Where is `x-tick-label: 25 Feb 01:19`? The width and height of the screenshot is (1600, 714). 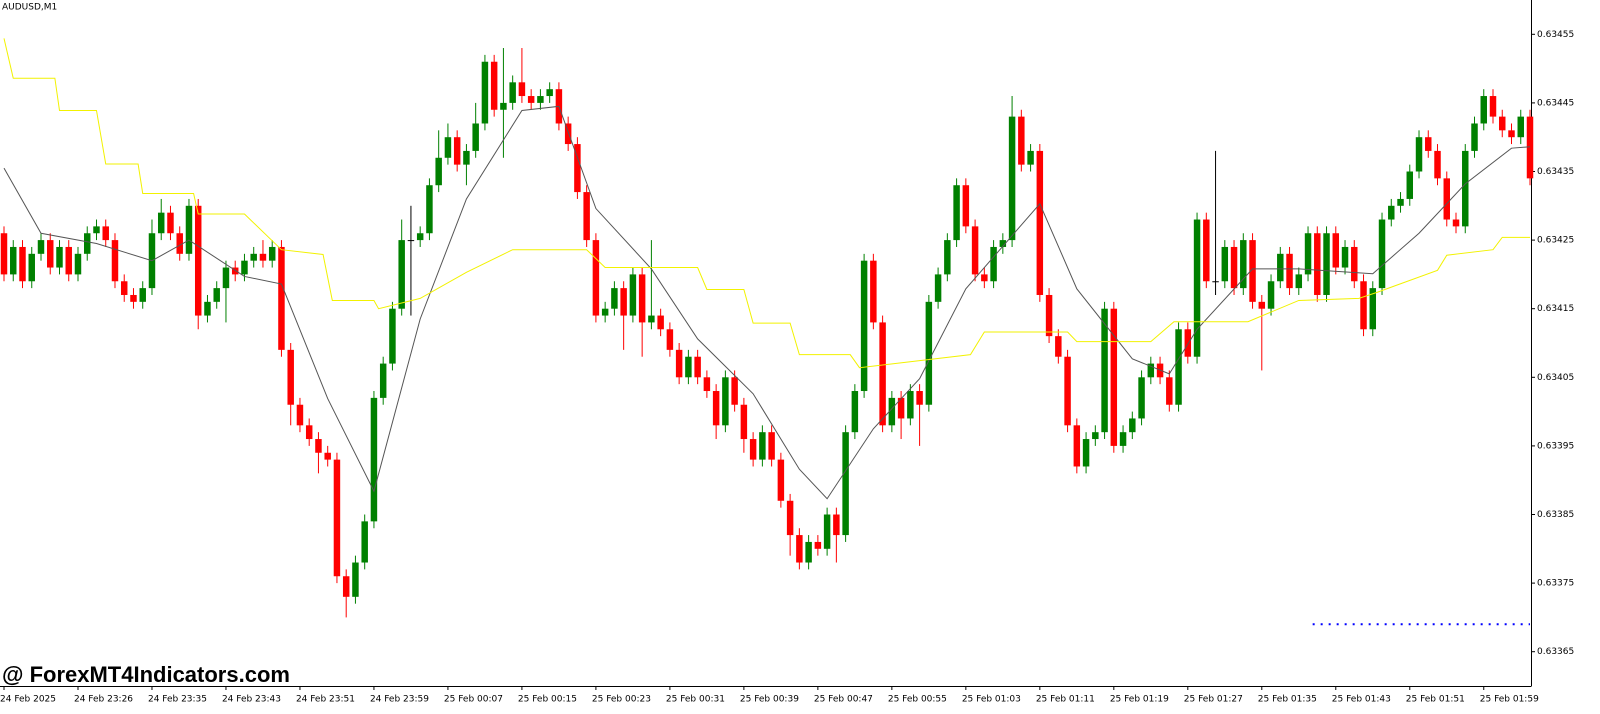
x-tick-label: 25 Feb 01:19 is located at coordinates (1139, 700).